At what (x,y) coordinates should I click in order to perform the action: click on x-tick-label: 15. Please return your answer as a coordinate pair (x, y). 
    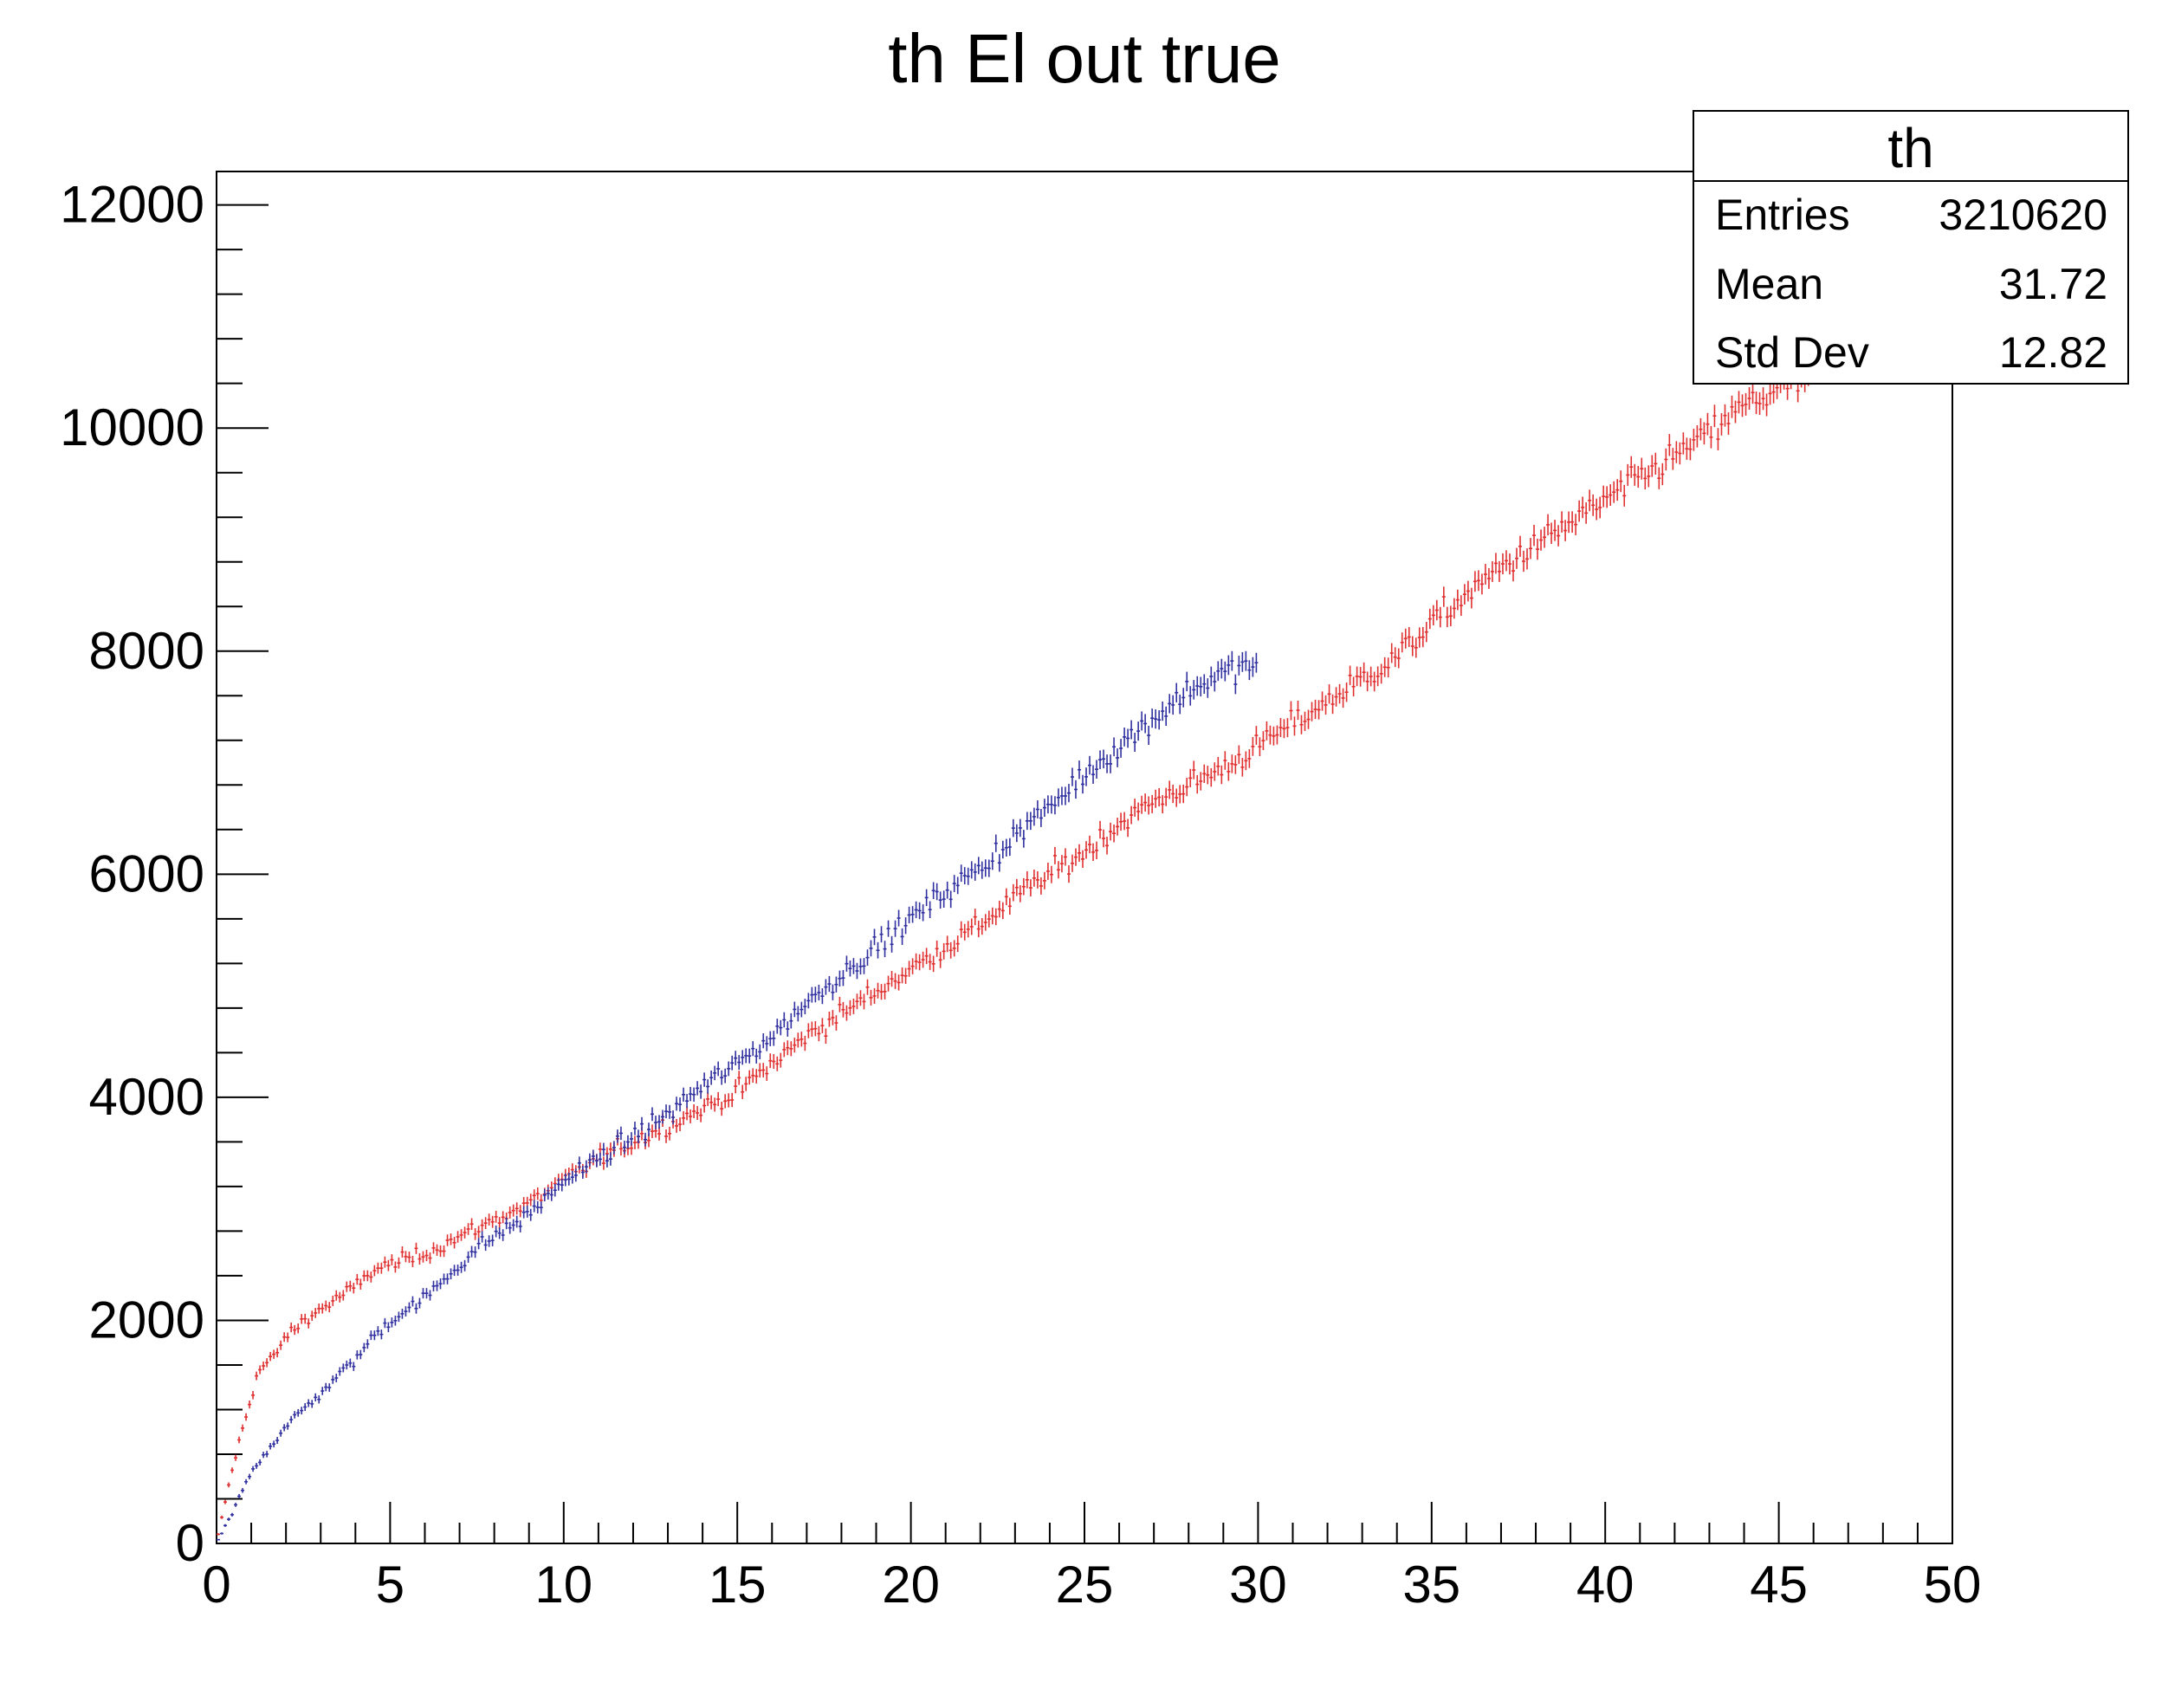
    Looking at the image, I should click on (738, 1585).